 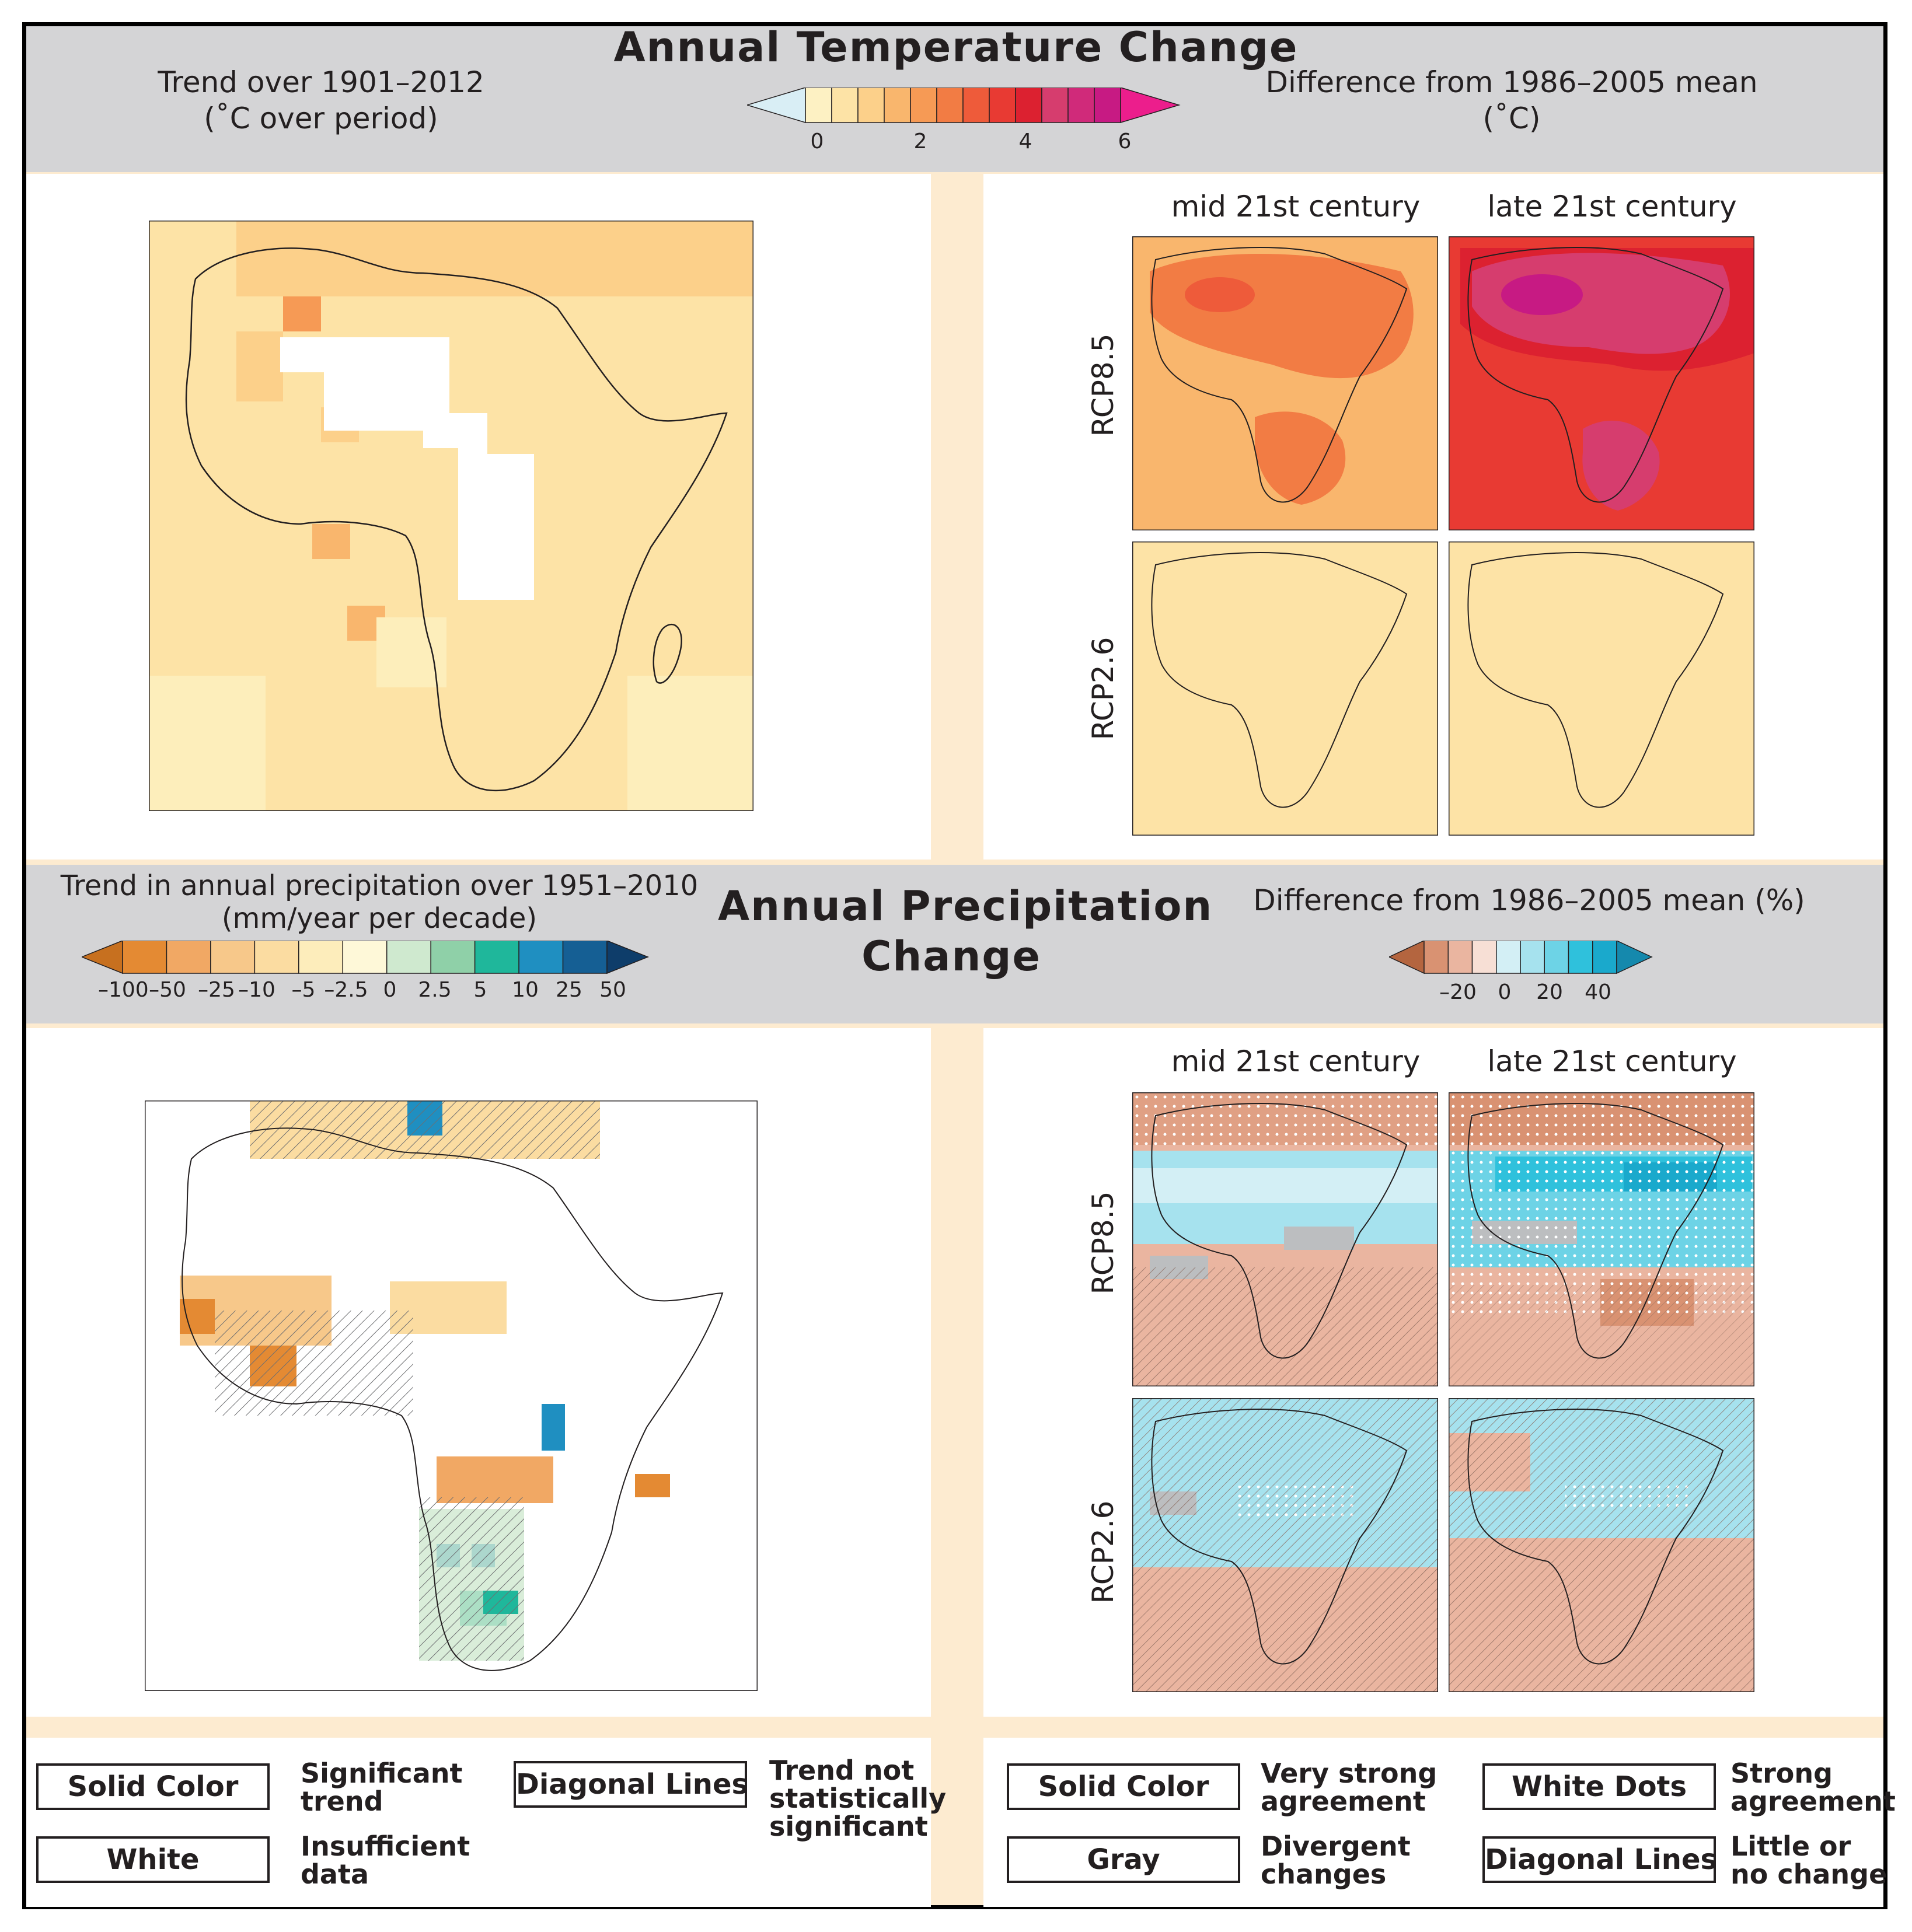 What do you see at coordinates (1285, 1239) in the screenshot?
I see `precip-map-rcp85-mid` at bounding box center [1285, 1239].